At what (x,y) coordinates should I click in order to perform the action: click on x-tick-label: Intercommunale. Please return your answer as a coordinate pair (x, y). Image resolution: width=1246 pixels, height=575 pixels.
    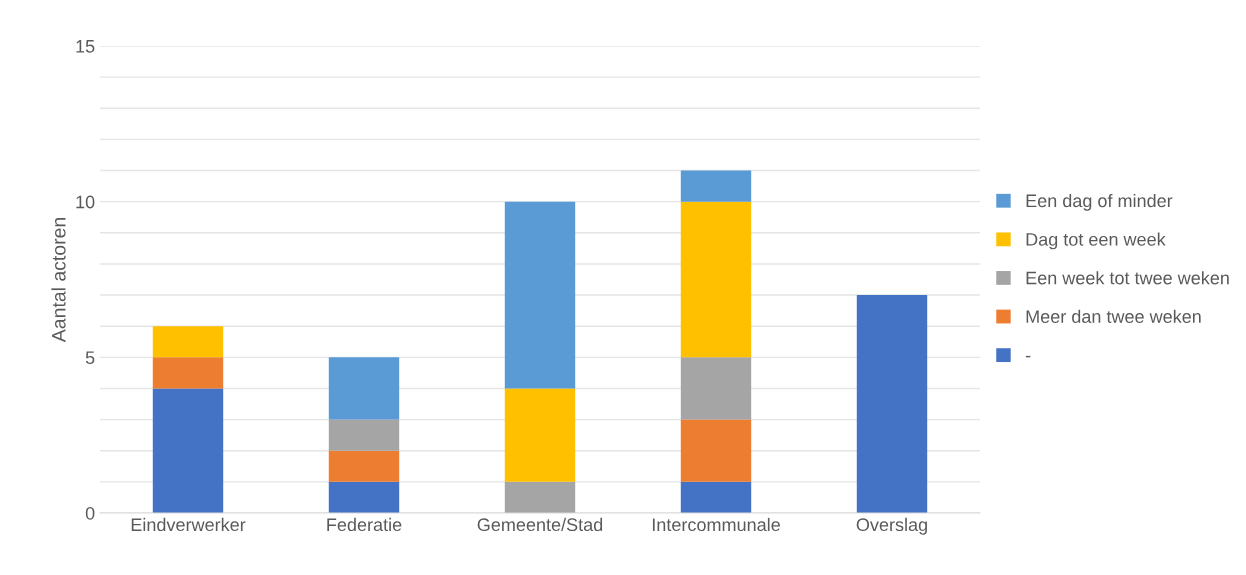
    Looking at the image, I should click on (716, 524).